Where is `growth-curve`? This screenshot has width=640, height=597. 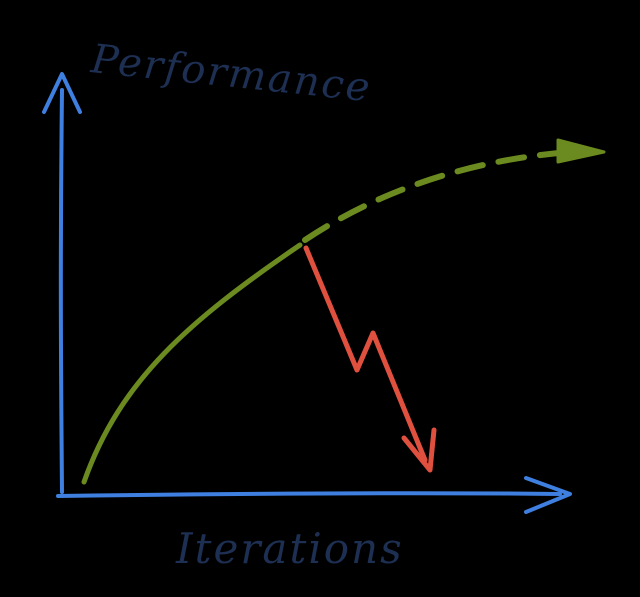
growth-curve is located at coordinates (192, 363).